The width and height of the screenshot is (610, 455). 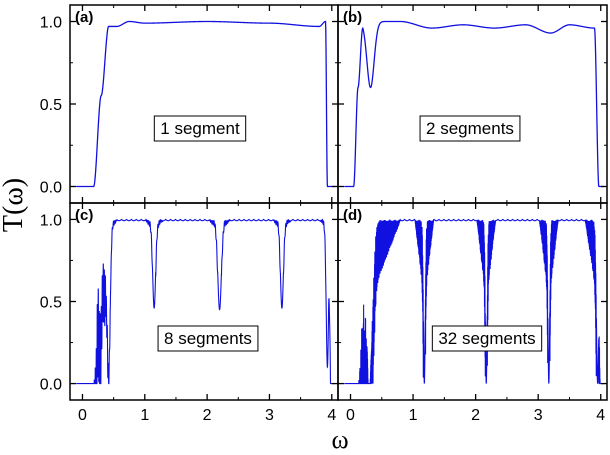 What do you see at coordinates (352, 17) in the screenshot?
I see `panel-label: (b)` at bounding box center [352, 17].